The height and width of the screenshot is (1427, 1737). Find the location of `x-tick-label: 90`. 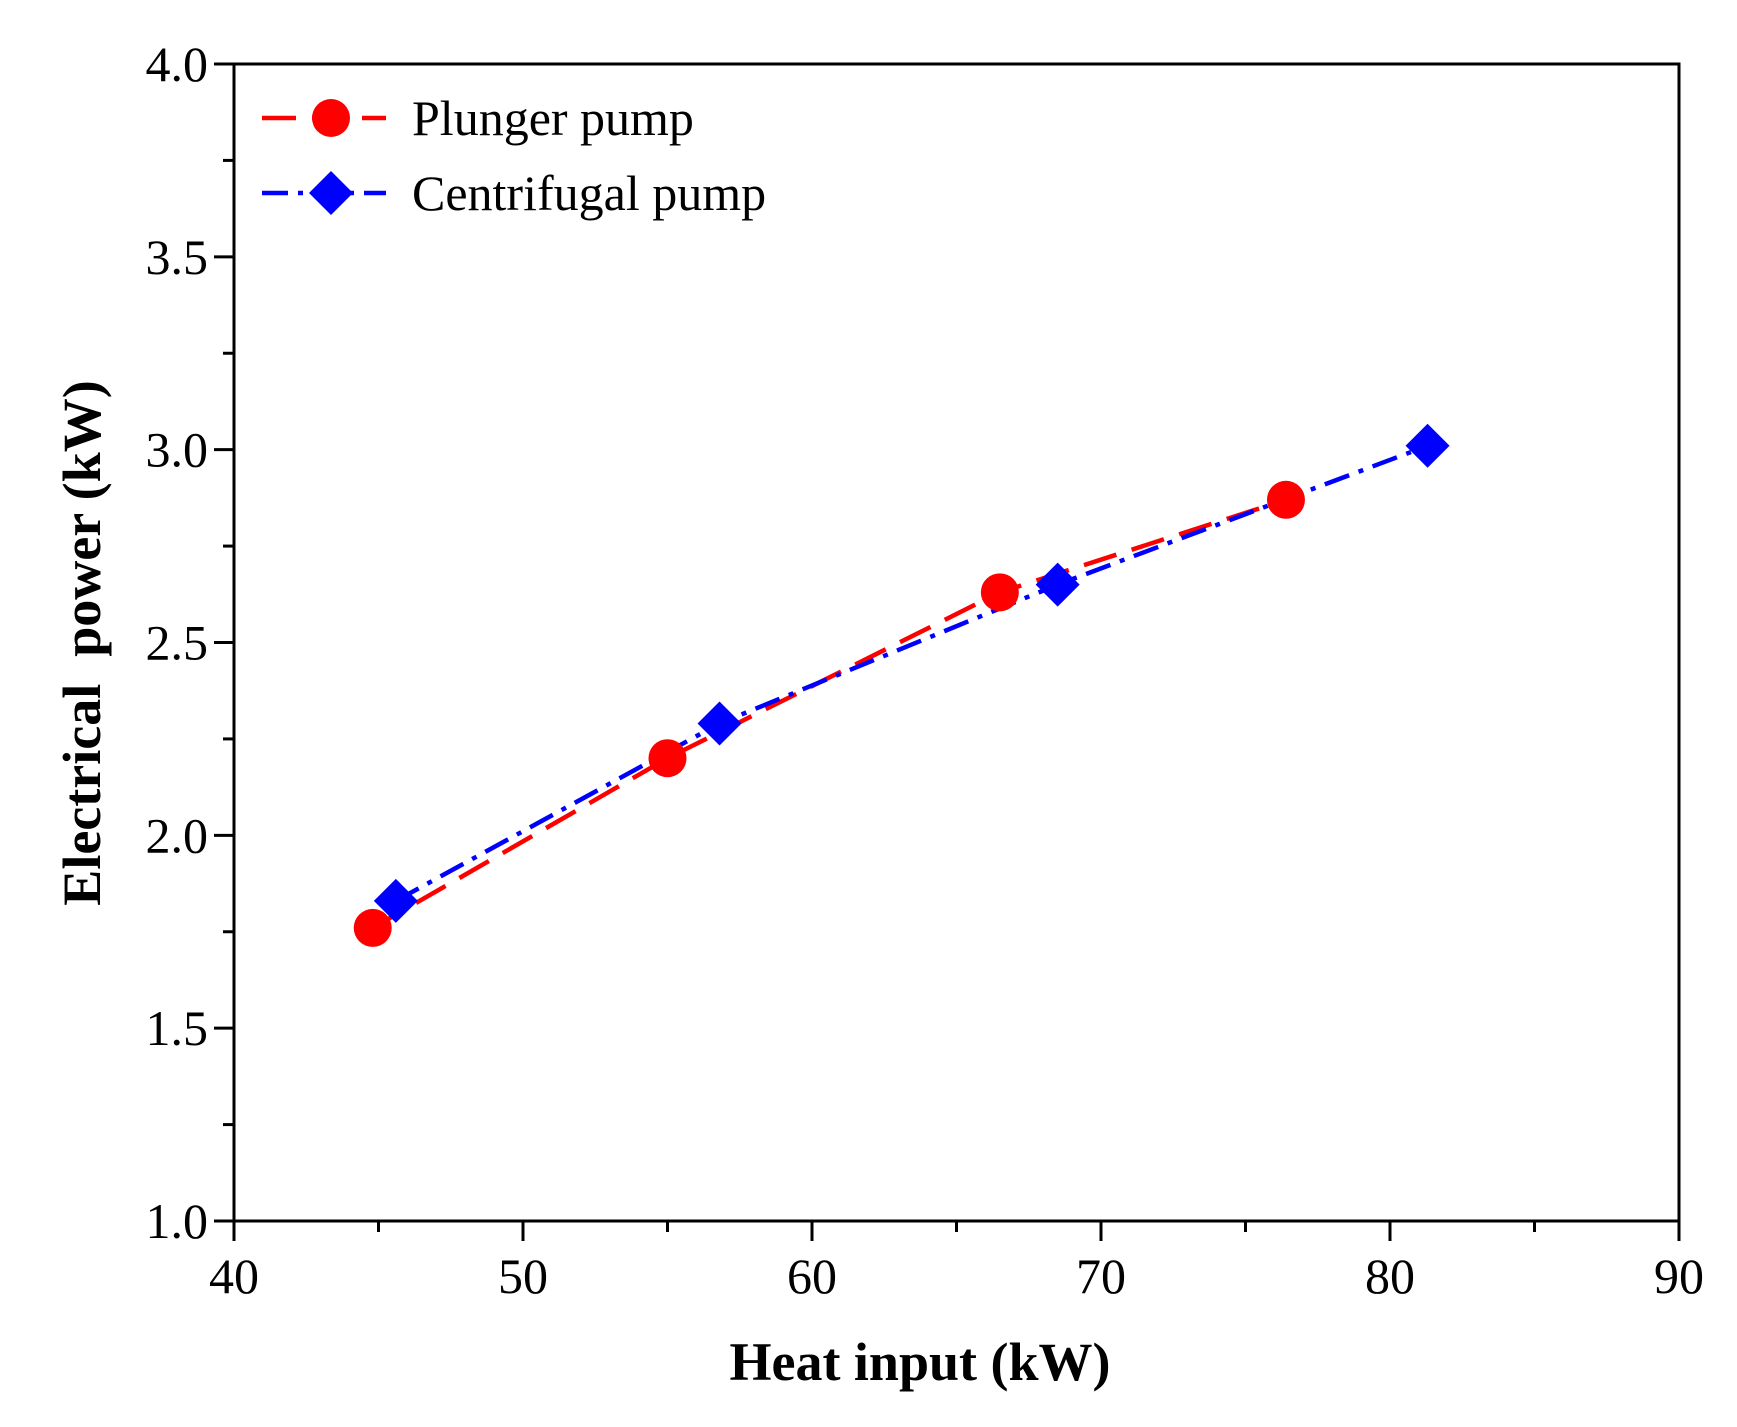

x-tick-label: 90 is located at coordinates (1679, 1276).